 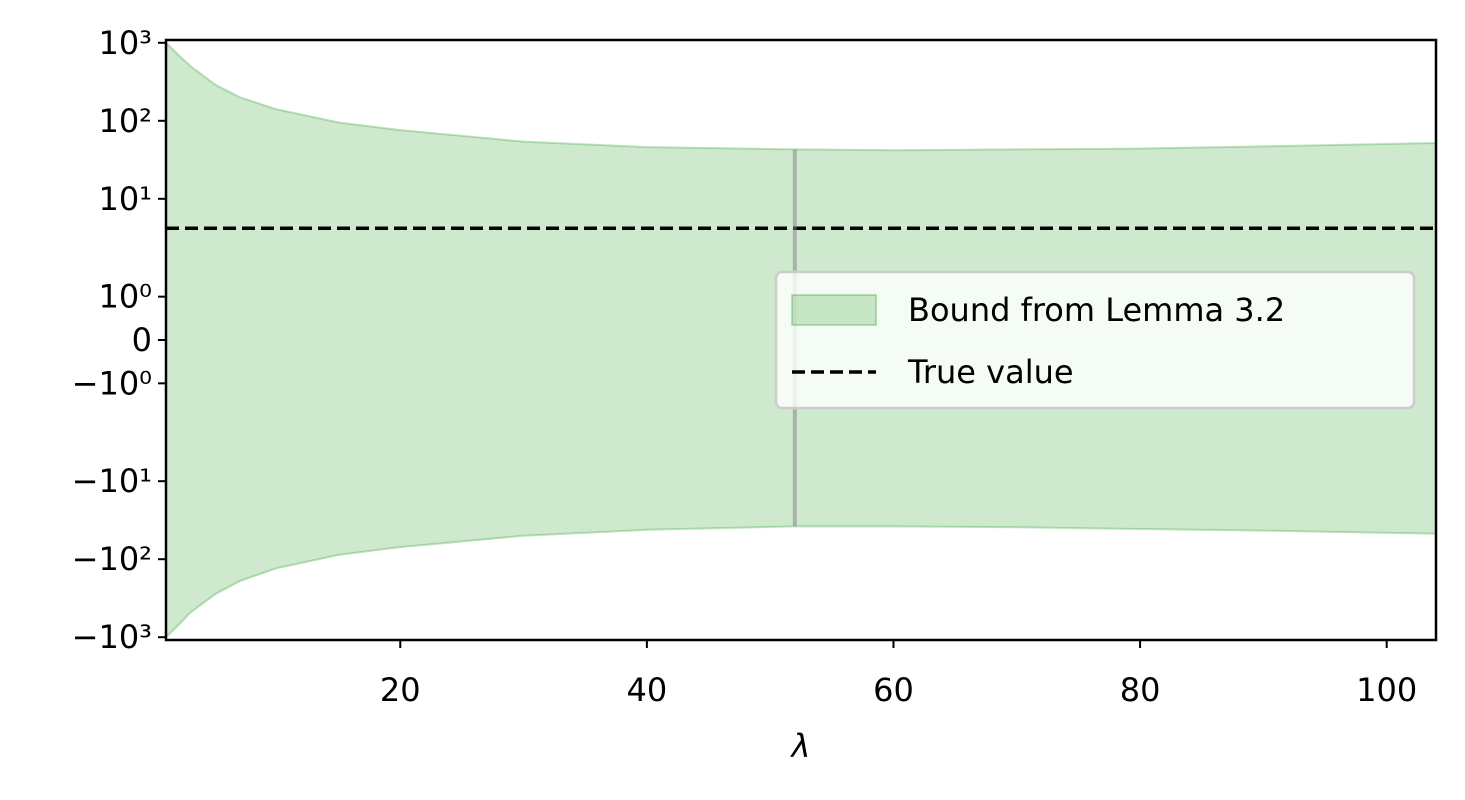 I want to click on band-upper-edge, so click(x=801, y=97).